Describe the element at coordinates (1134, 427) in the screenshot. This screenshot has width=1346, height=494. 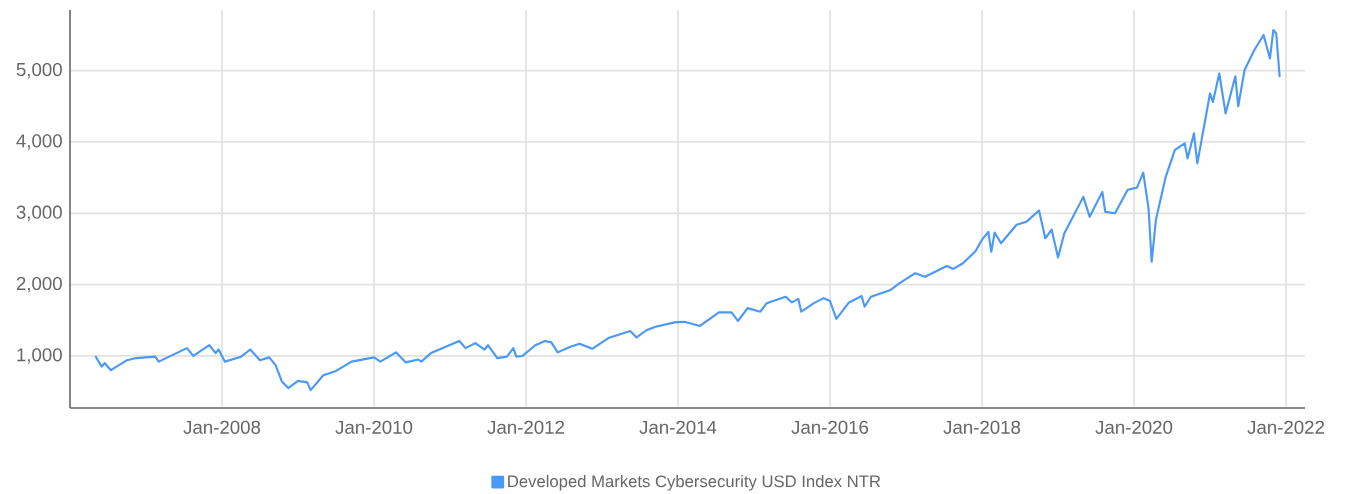
I see `x-tick-label: Jan-2020` at that location.